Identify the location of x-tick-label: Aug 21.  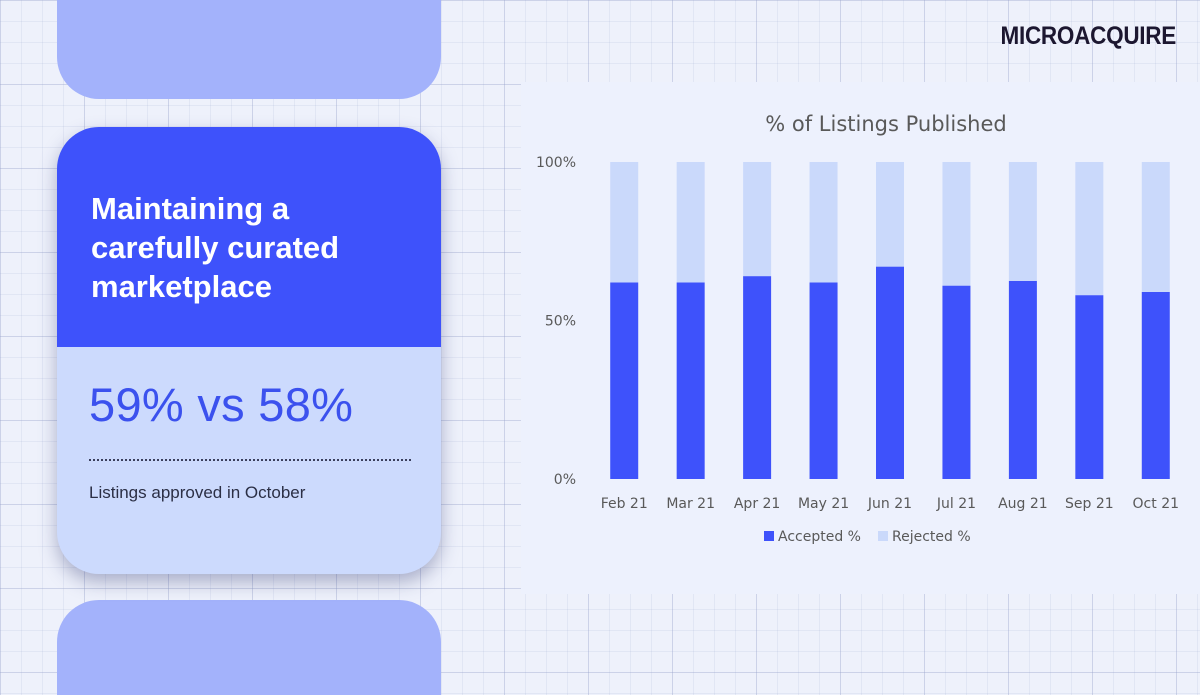
(1023, 504).